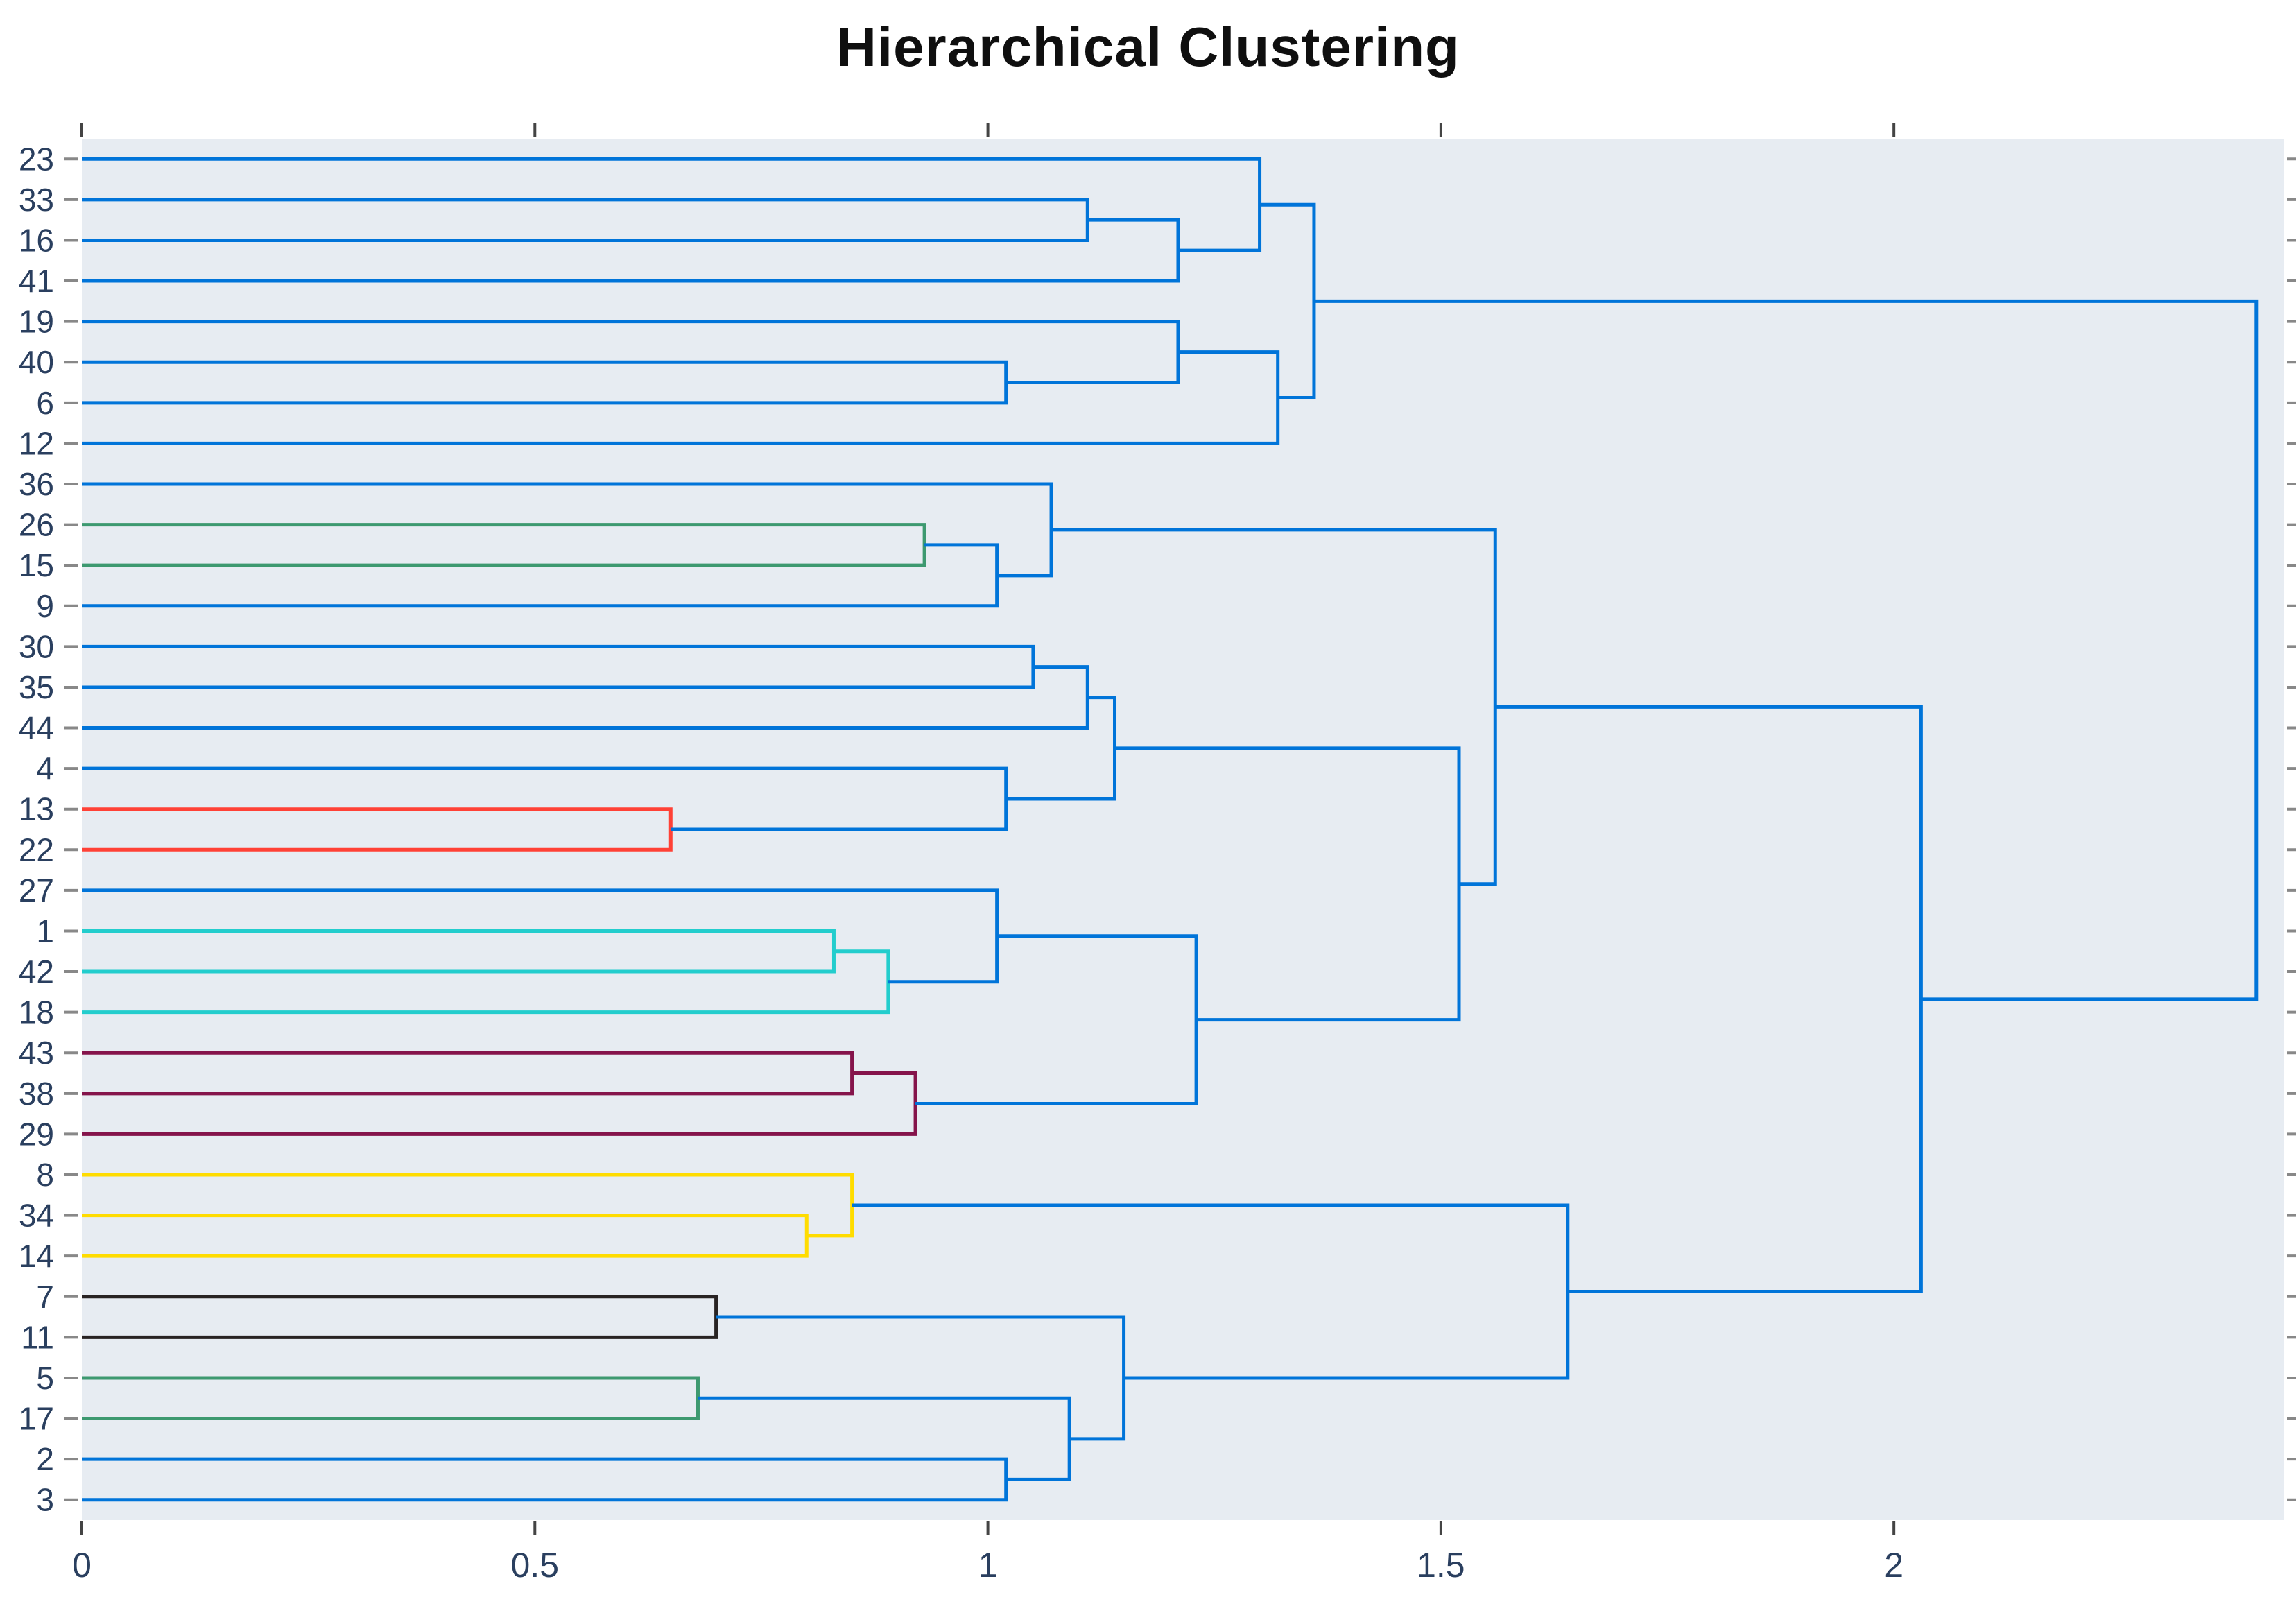 This screenshot has height=1604, width=2296. What do you see at coordinates (45, 1175) in the screenshot?
I see `leaf-label: 8` at bounding box center [45, 1175].